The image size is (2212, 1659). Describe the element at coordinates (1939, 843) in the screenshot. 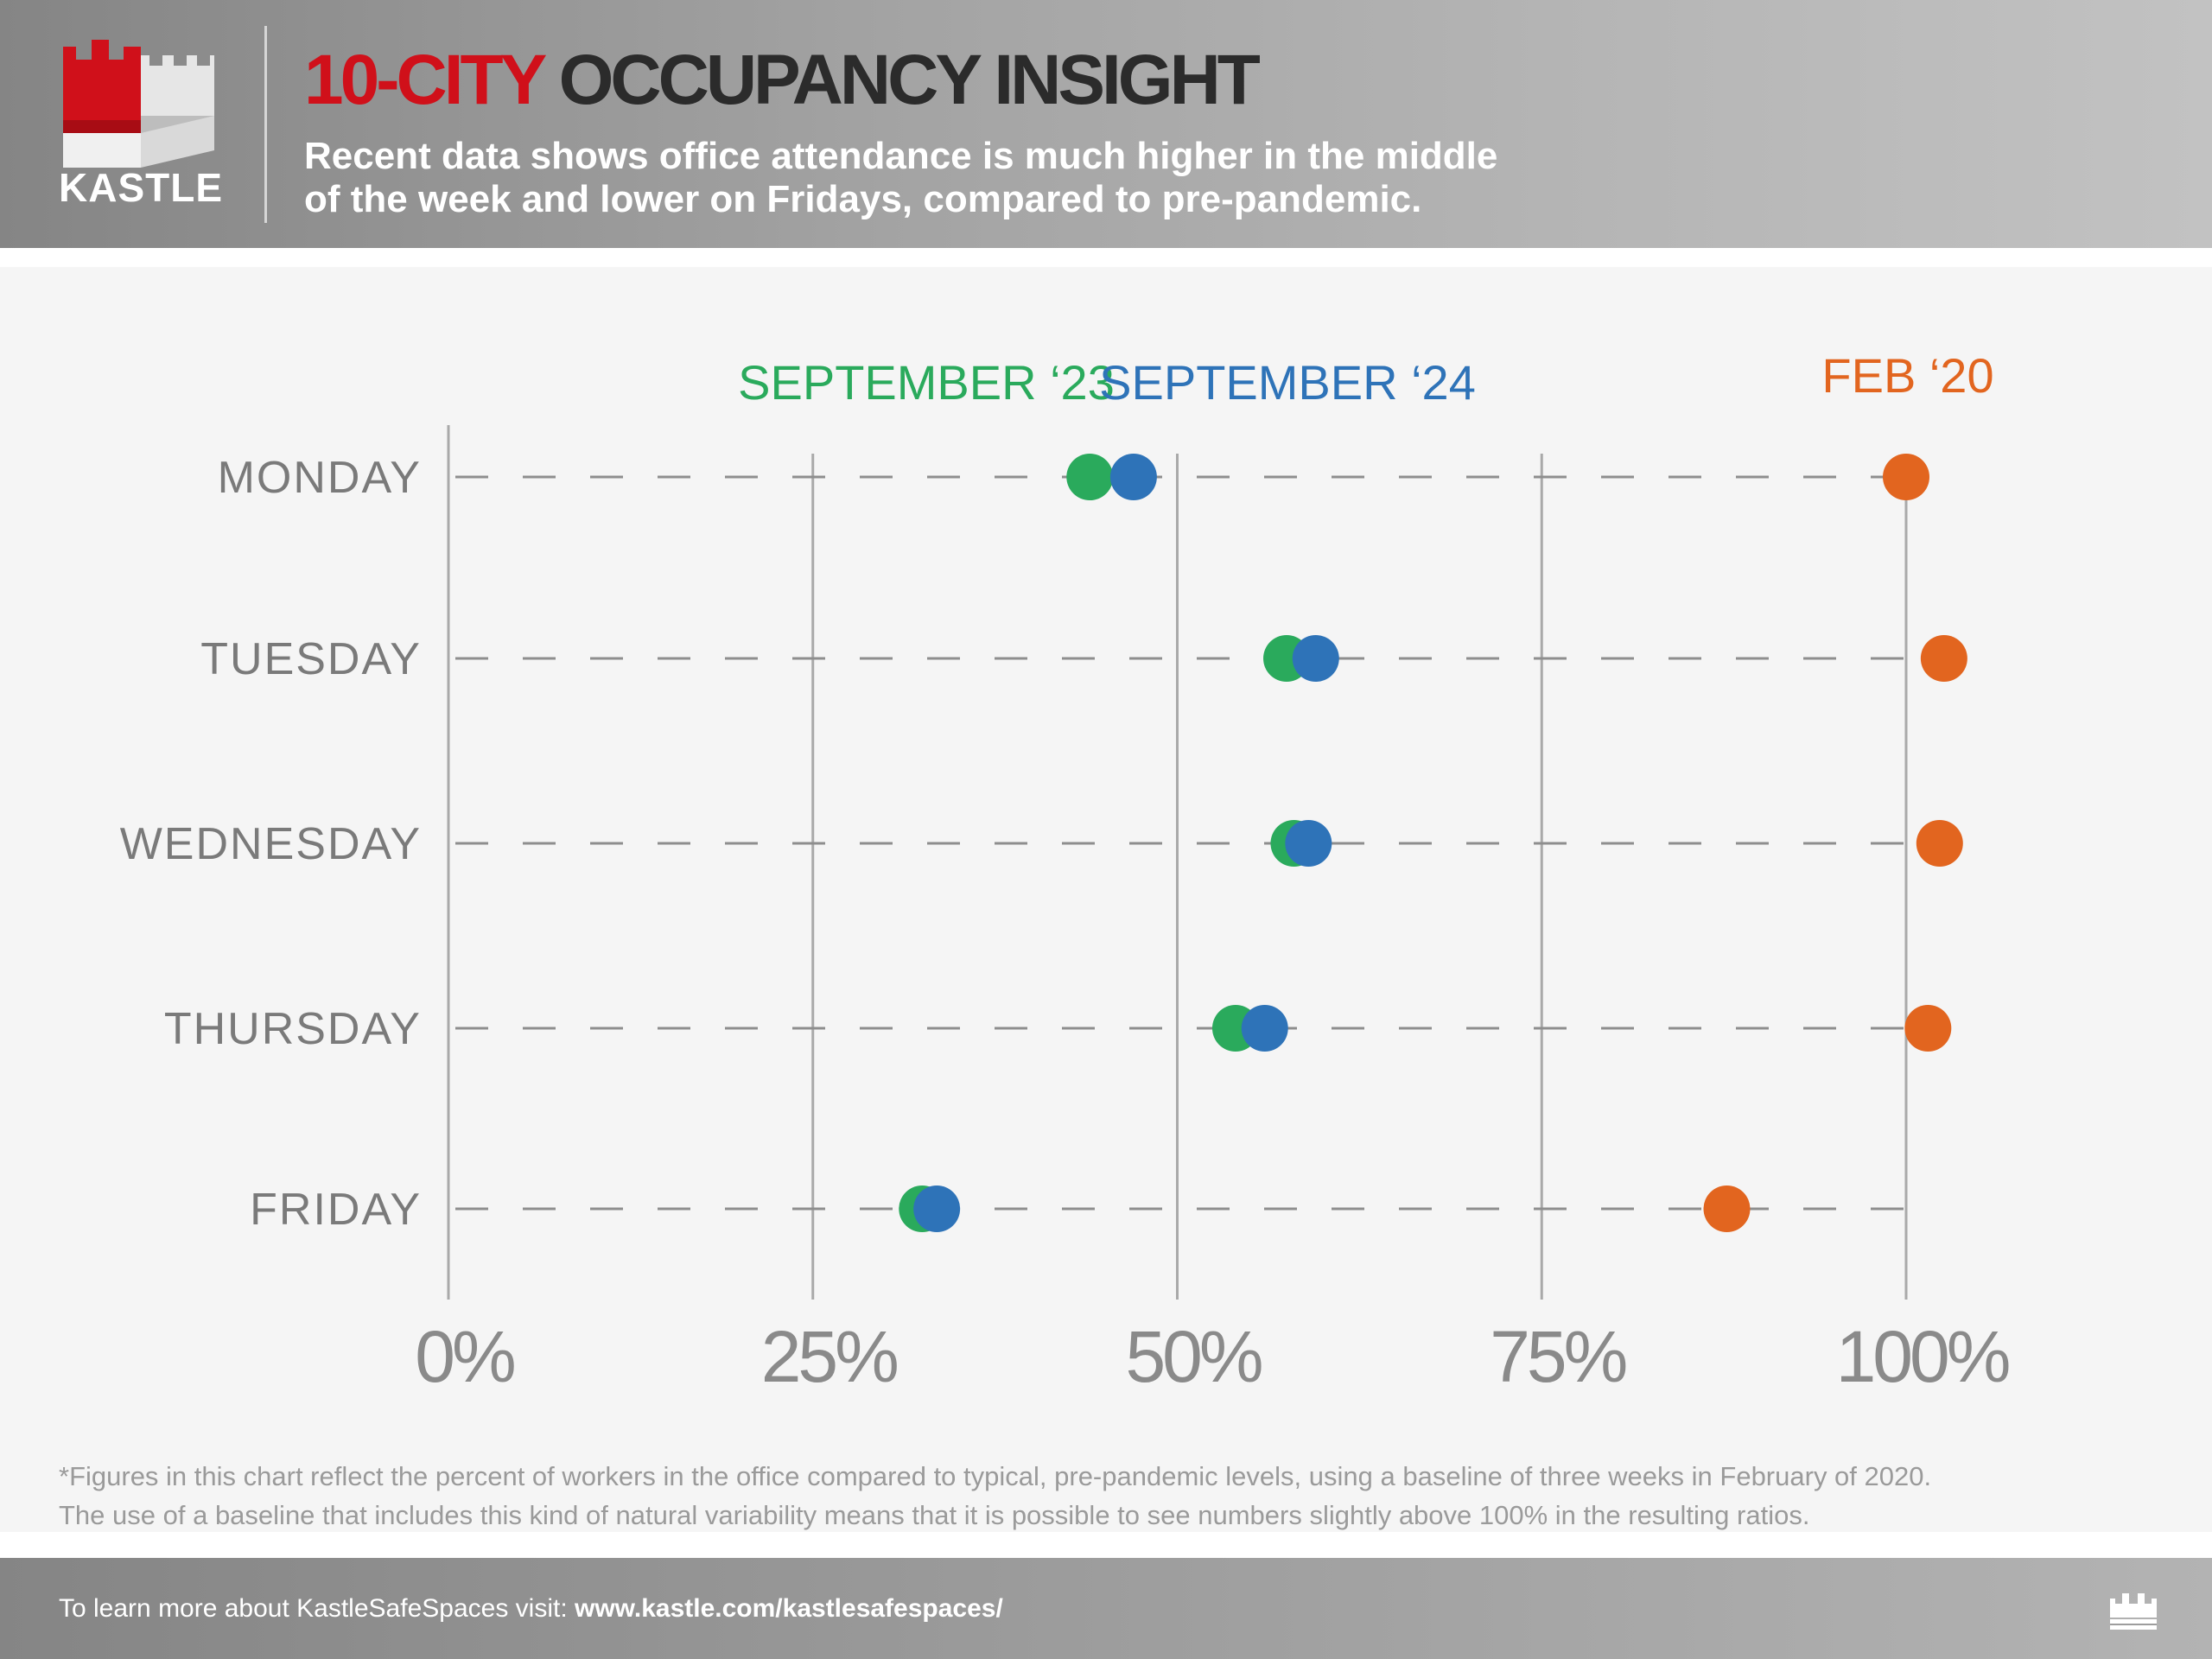

I see `dot-series2-wednesday` at that location.